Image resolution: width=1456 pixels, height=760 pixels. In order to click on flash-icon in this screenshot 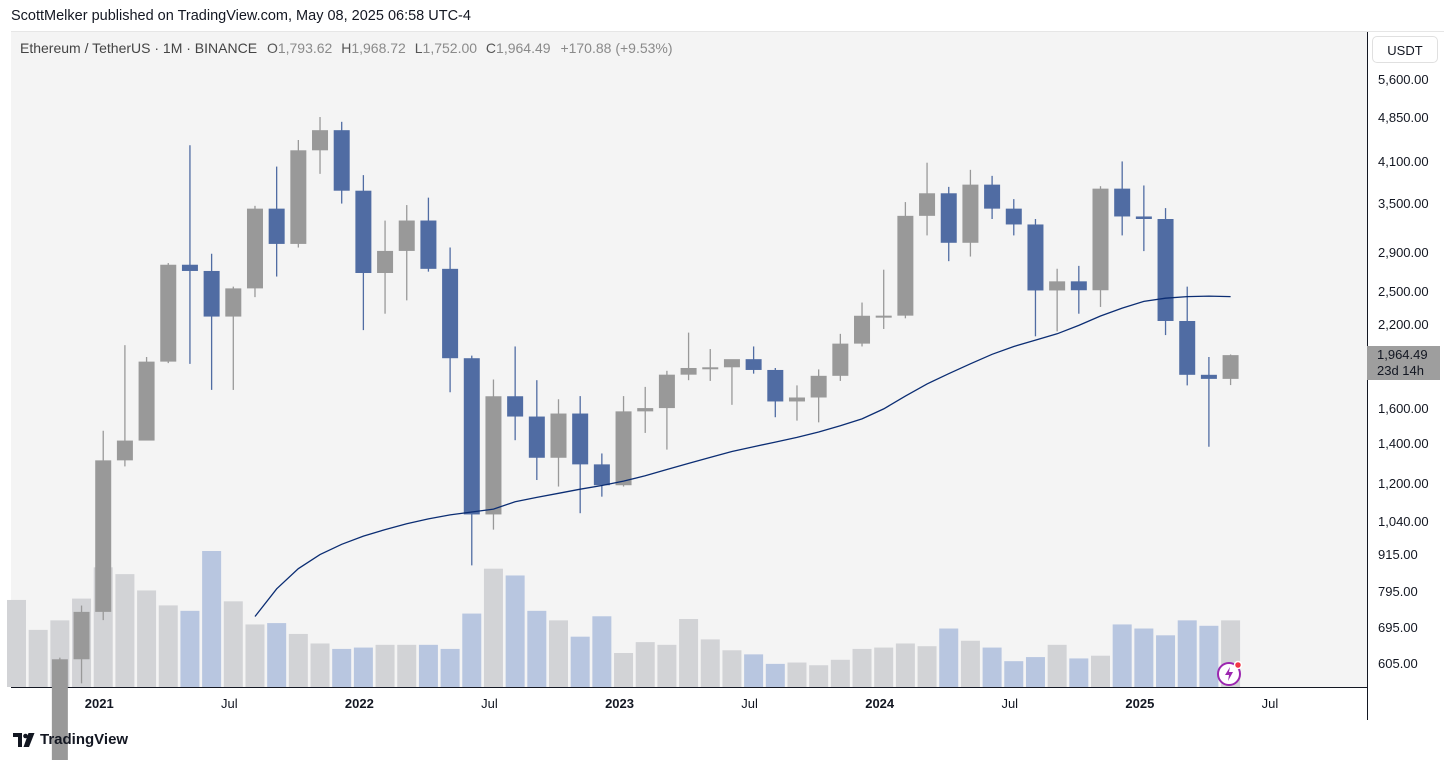, I will do `click(1230, 676)`.